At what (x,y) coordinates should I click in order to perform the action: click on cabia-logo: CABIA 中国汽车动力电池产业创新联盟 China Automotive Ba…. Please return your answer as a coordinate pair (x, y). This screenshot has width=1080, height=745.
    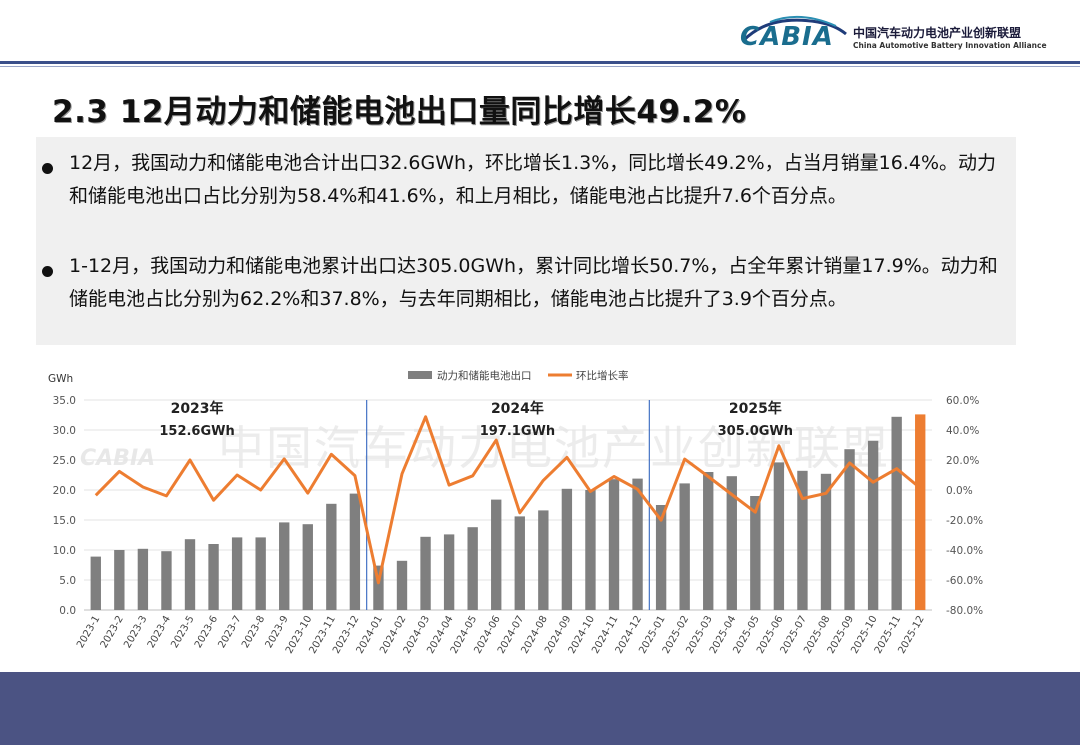
    Looking at the image, I should click on (910, 34).